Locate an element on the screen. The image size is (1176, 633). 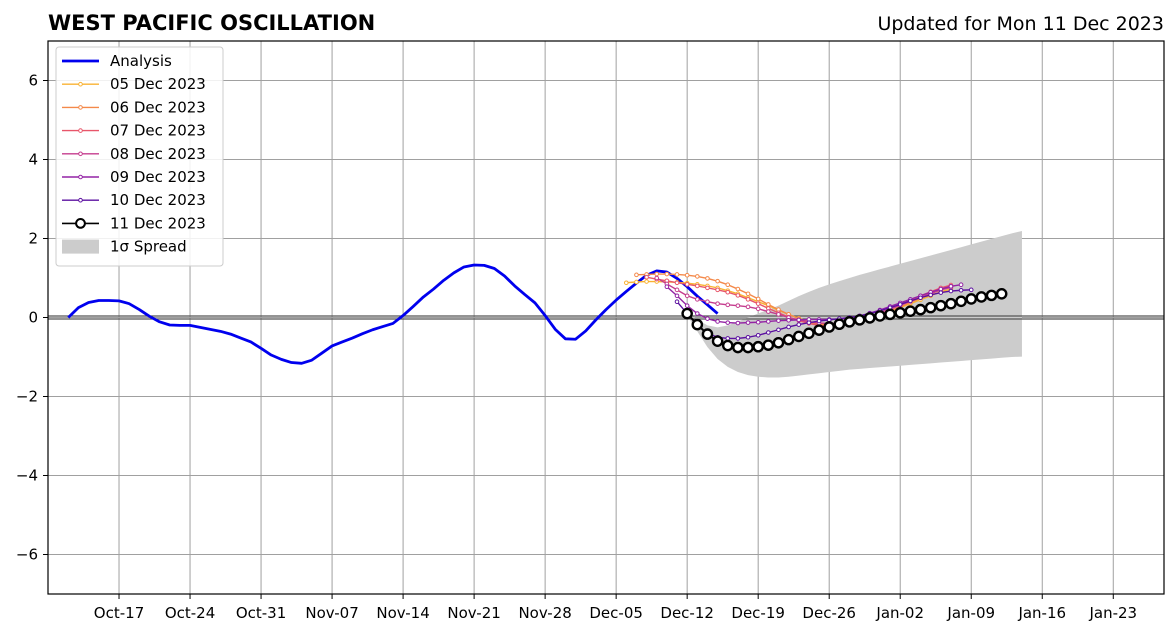
x-tick-label: Dec-26 is located at coordinates (829, 613).